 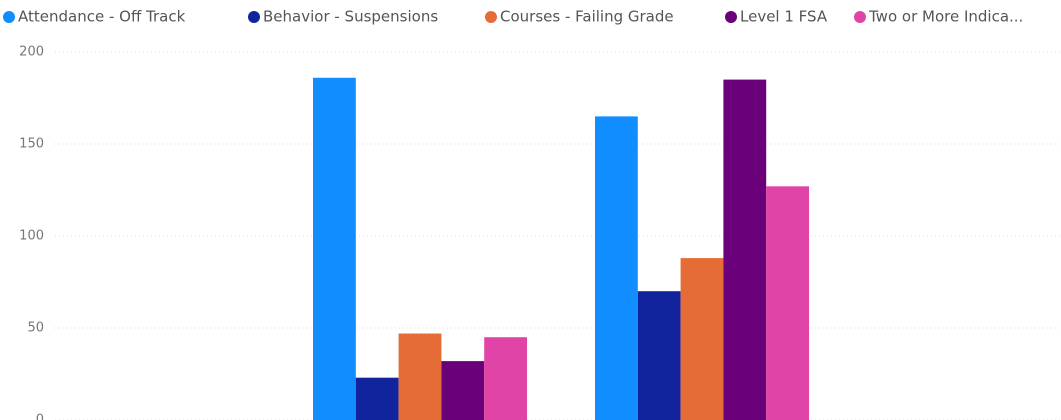 I want to click on legend-label: Level 1 FSA, so click(x=784, y=17).